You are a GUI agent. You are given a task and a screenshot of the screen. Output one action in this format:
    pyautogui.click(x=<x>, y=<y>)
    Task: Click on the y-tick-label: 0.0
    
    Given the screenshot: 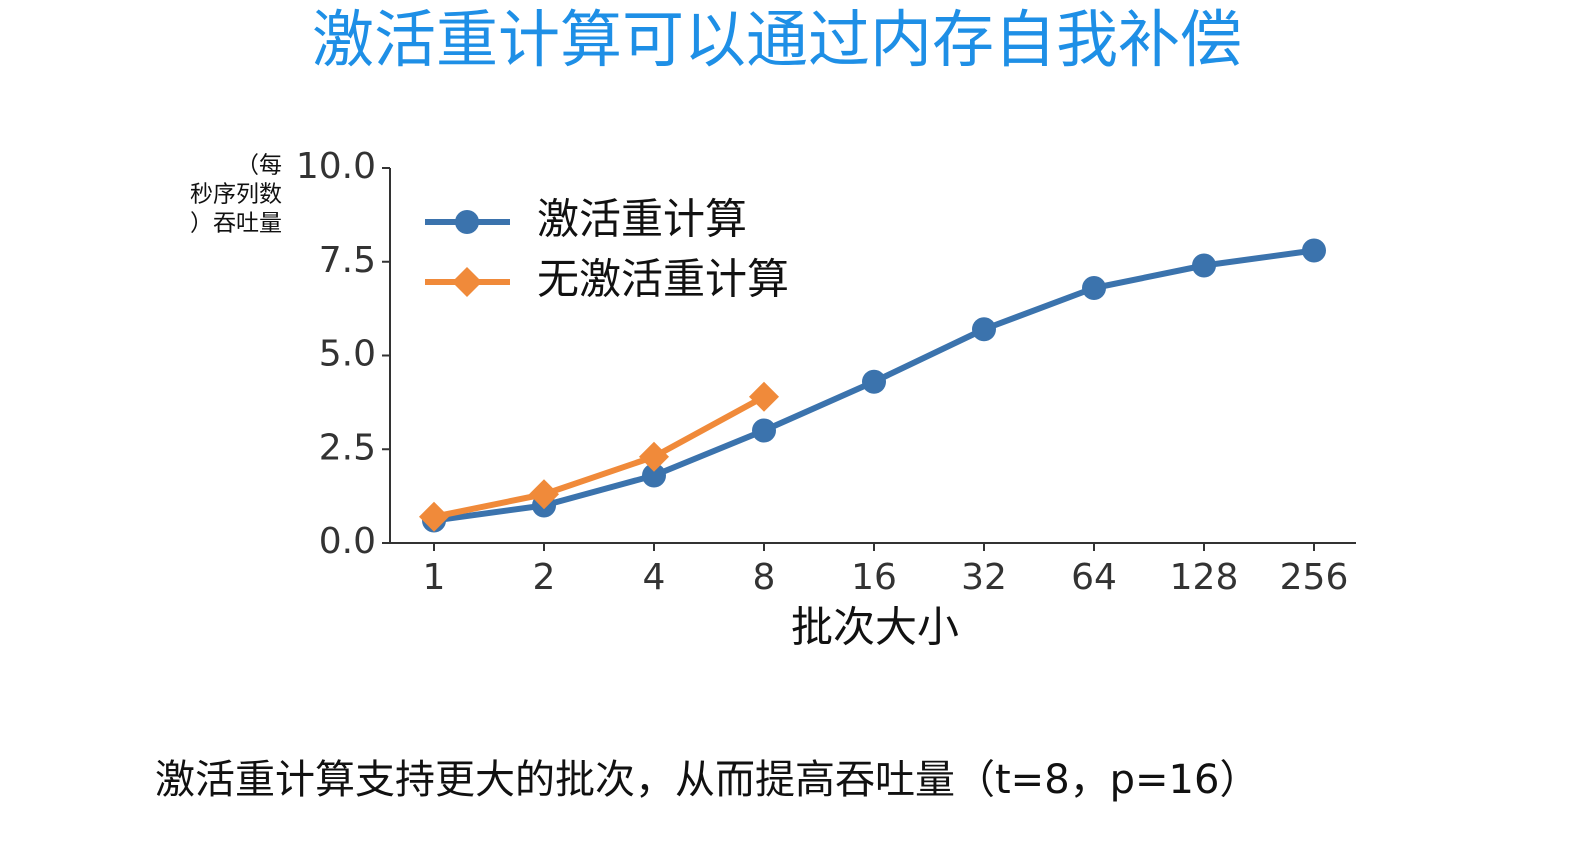 What is the action you would take?
    pyautogui.click(x=347, y=541)
    